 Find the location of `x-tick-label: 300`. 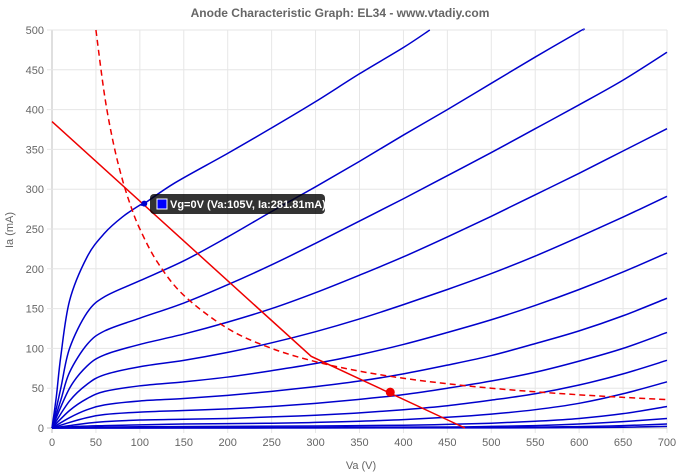

x-tick-label: 300 is located at coordinates (315, 443).